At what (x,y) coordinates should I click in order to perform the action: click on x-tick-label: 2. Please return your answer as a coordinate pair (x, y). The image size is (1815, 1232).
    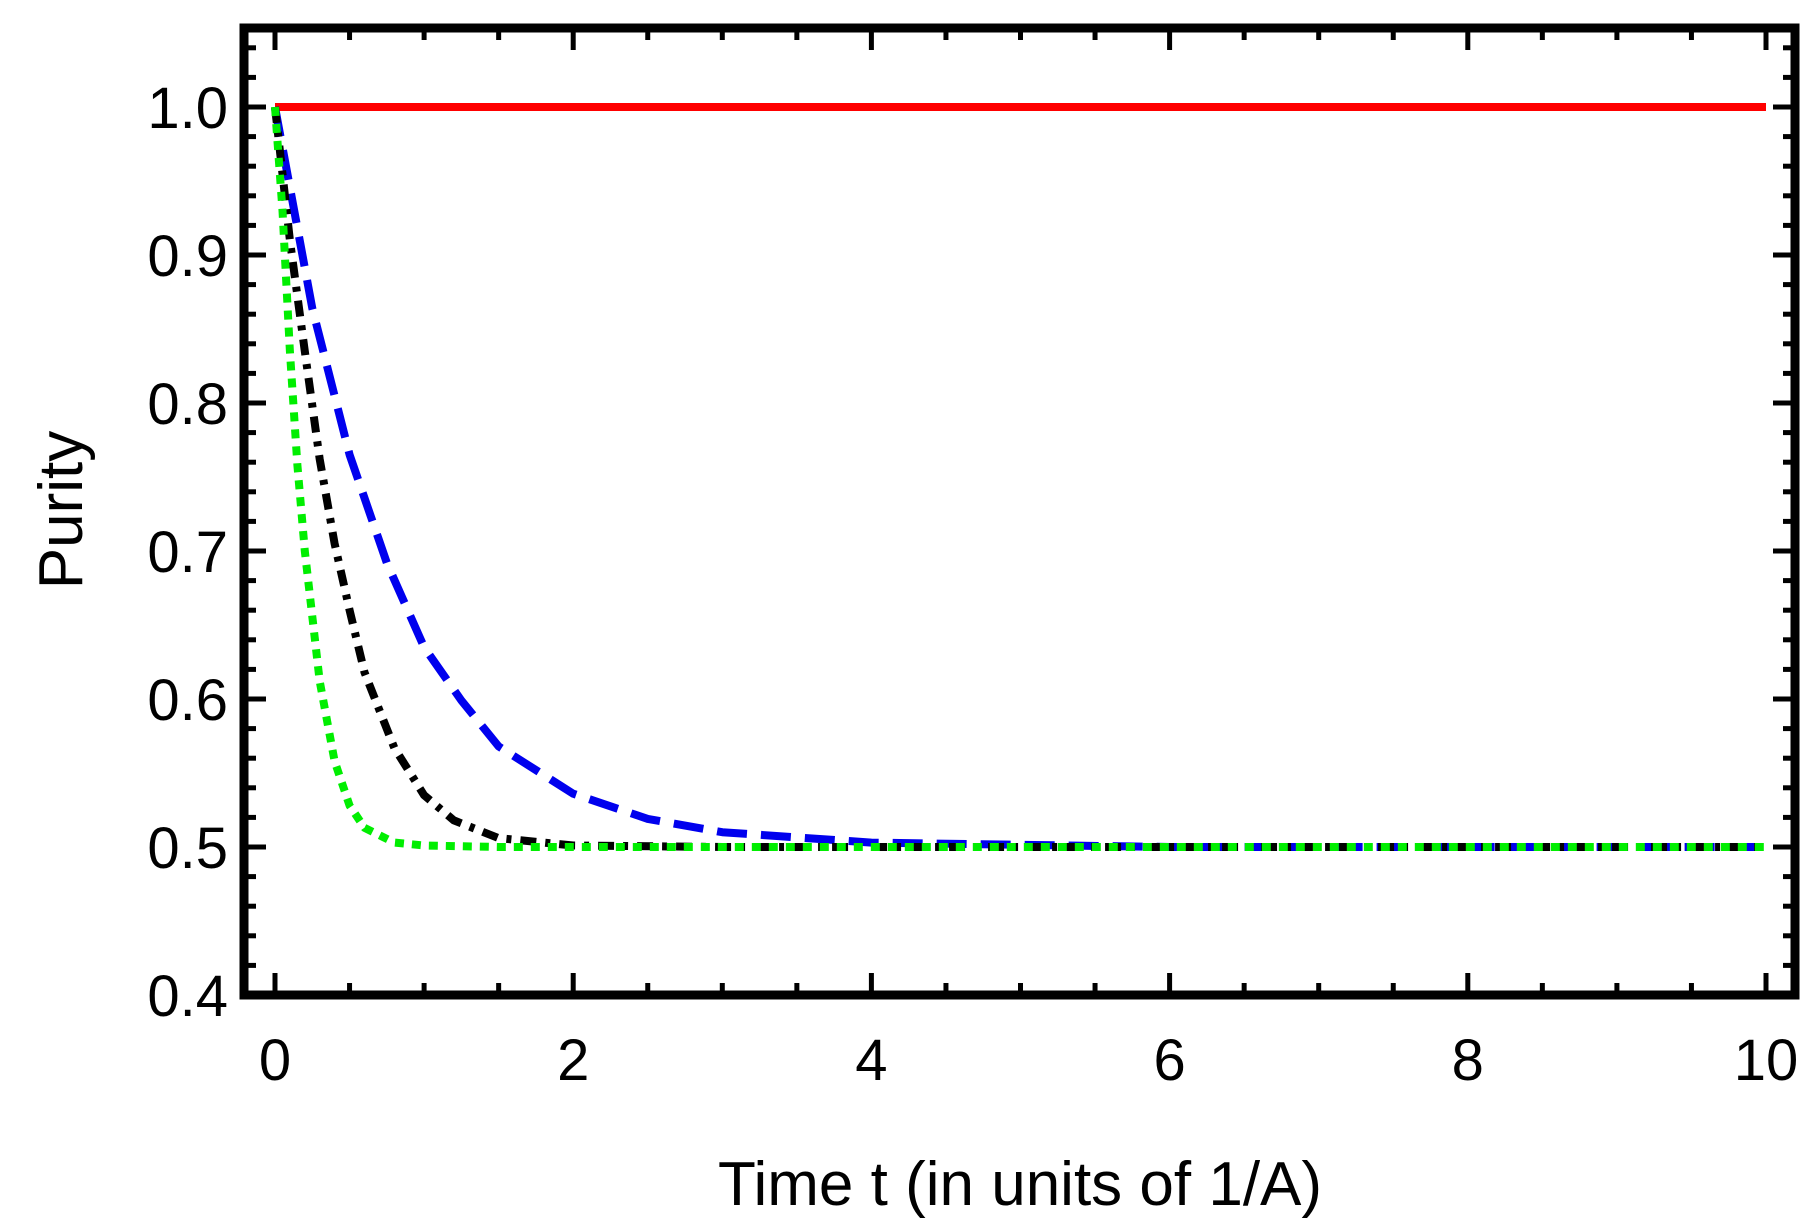
    Looking at the image, I should click on (573, 1060).